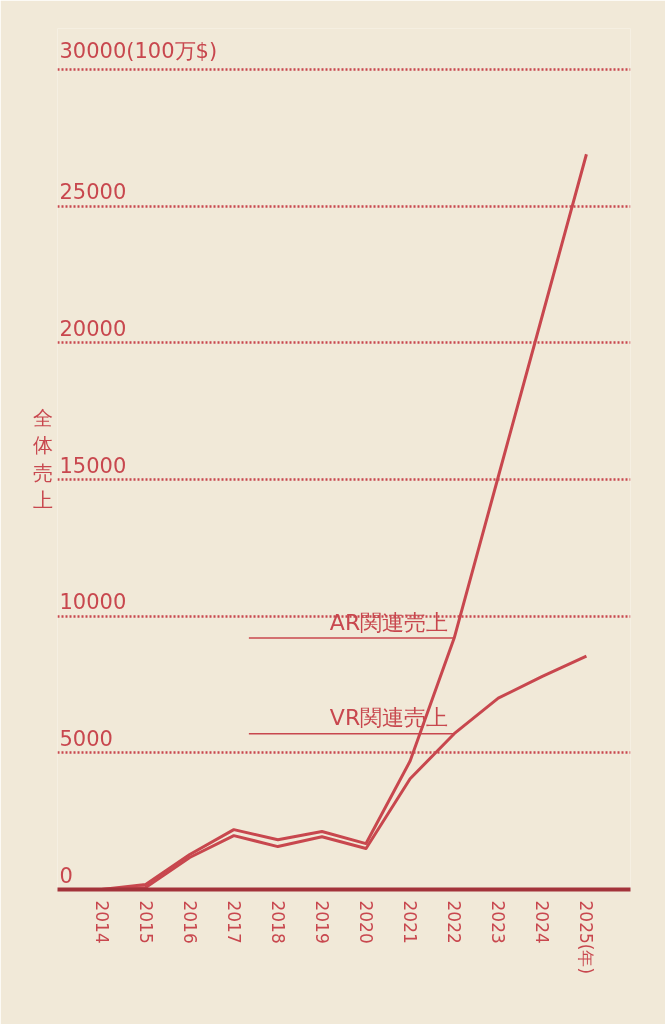 Image resolution: width=665 pixels, height=1024 pixels. I want to click on y-tick-label: 15000, so click(93, 465).